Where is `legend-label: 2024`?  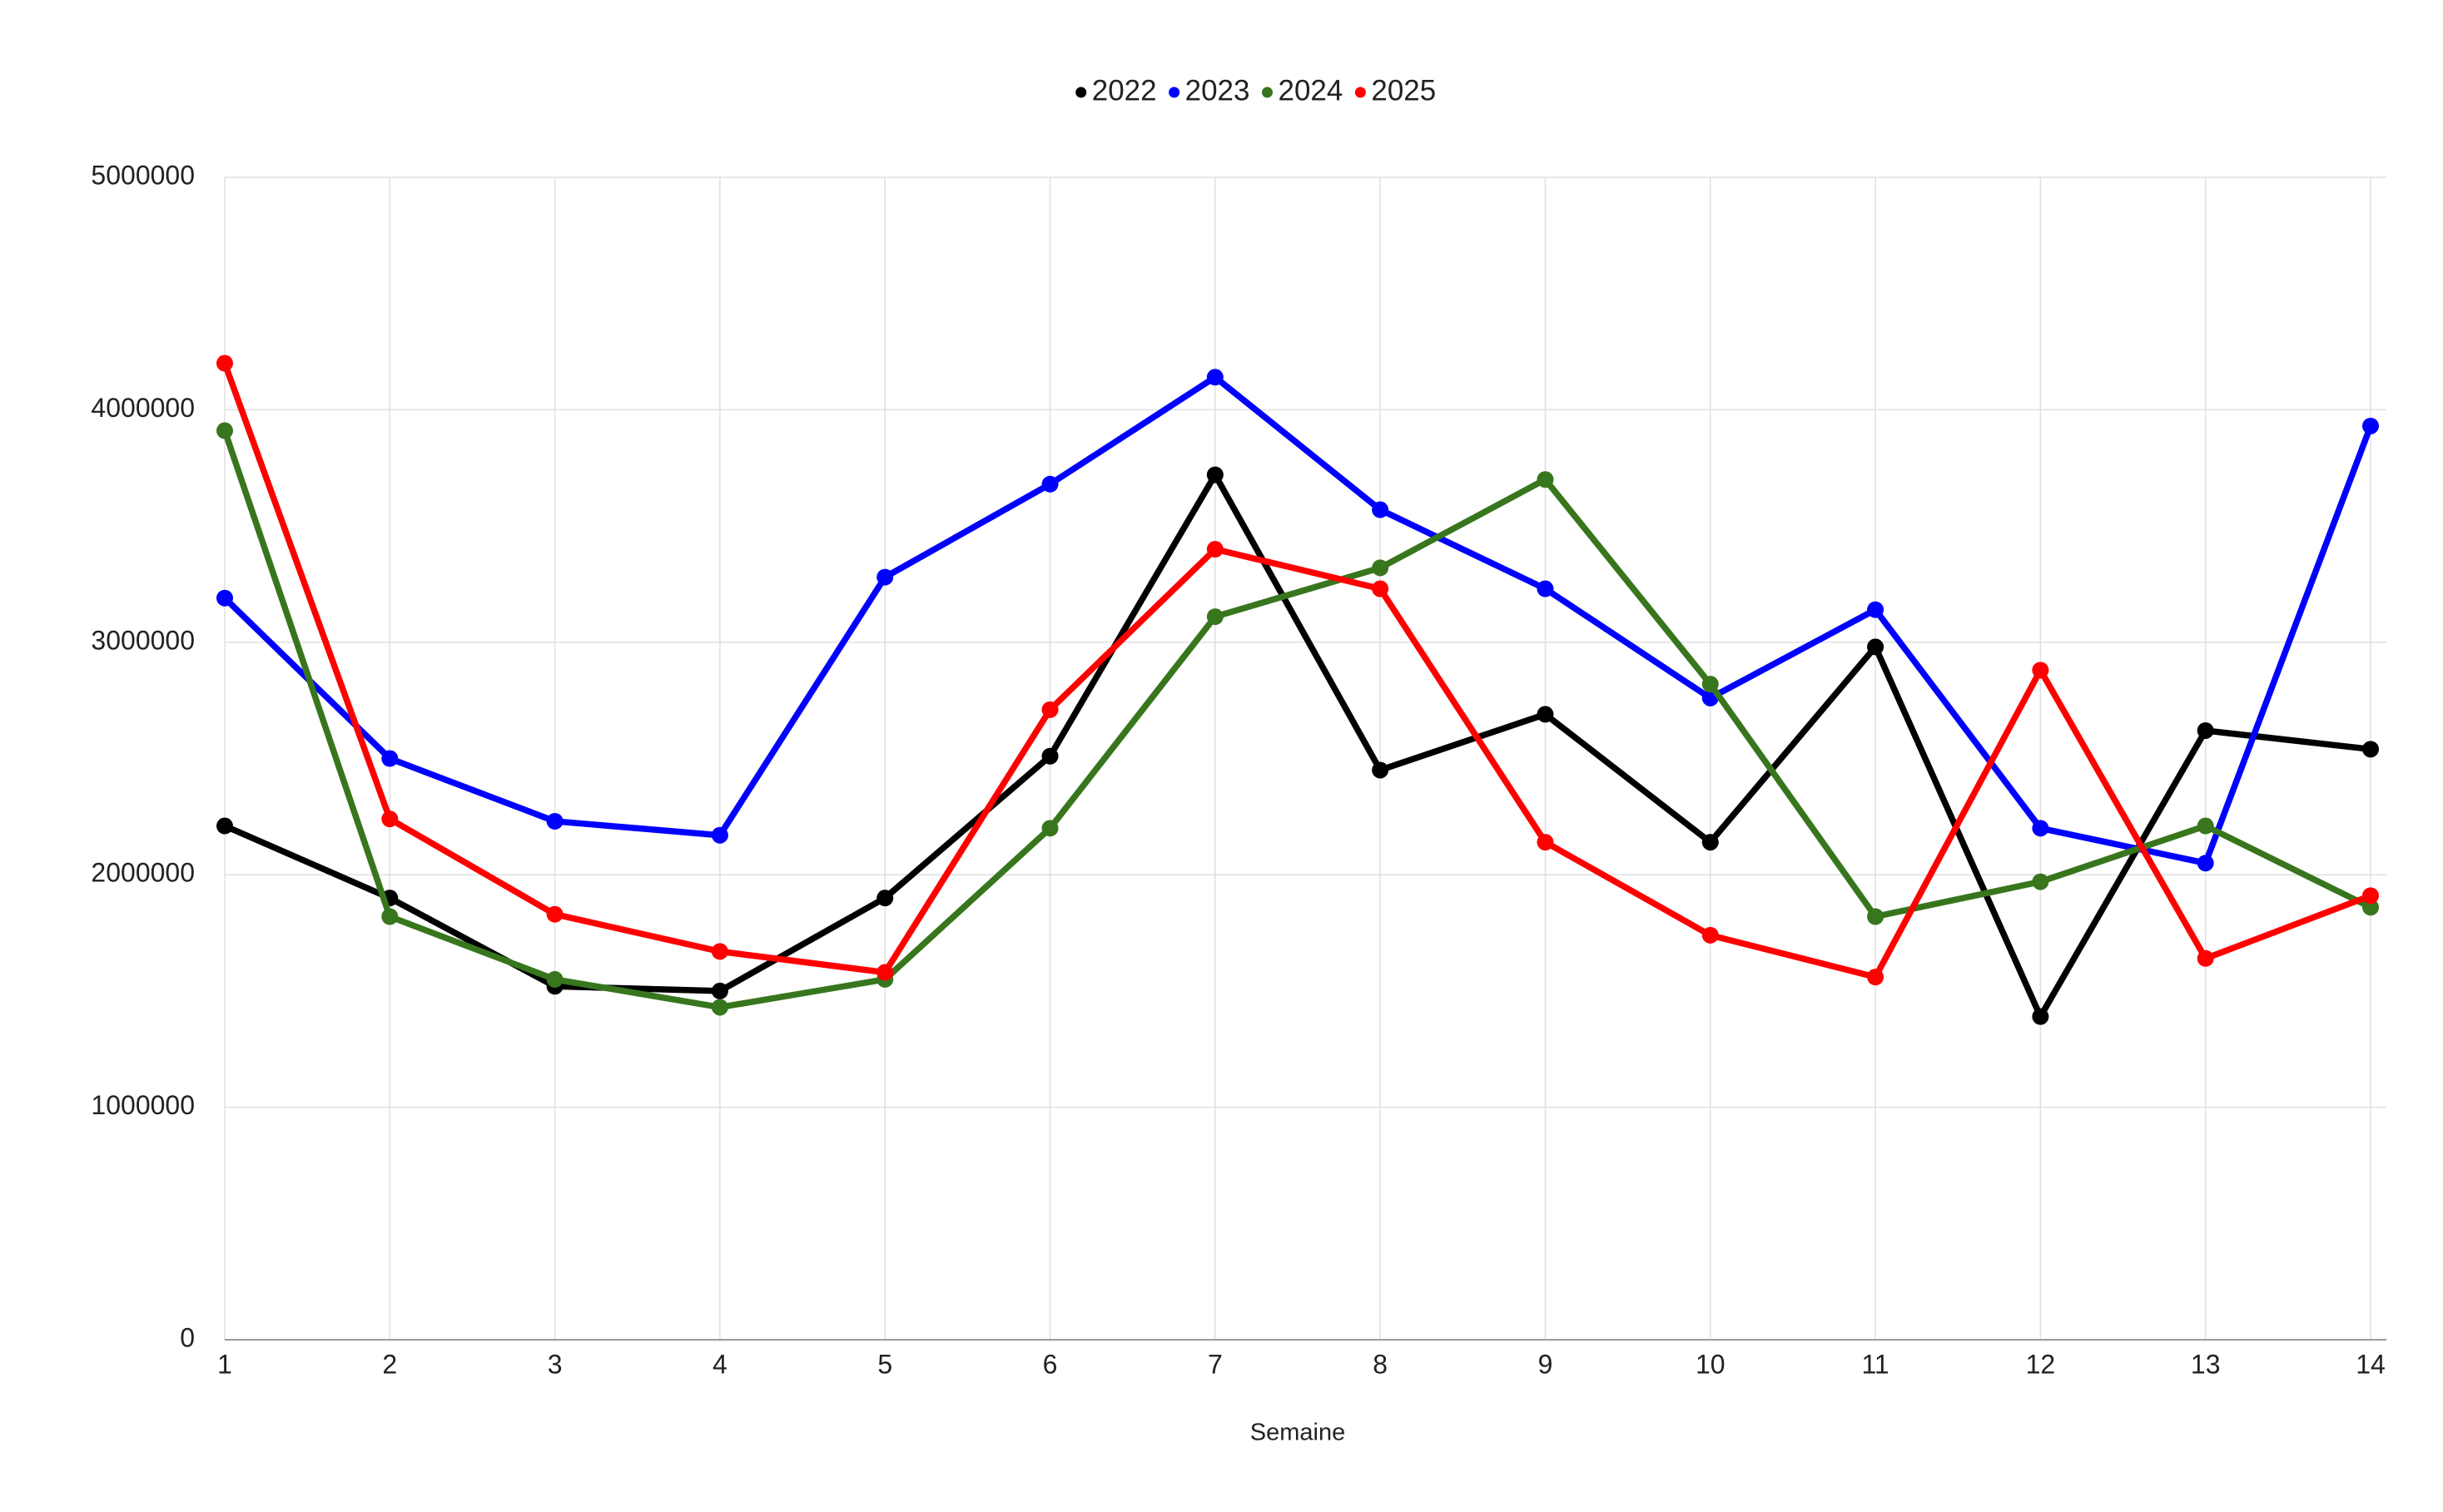
legend-label: 2024 is located at coordinates (1311, 90).